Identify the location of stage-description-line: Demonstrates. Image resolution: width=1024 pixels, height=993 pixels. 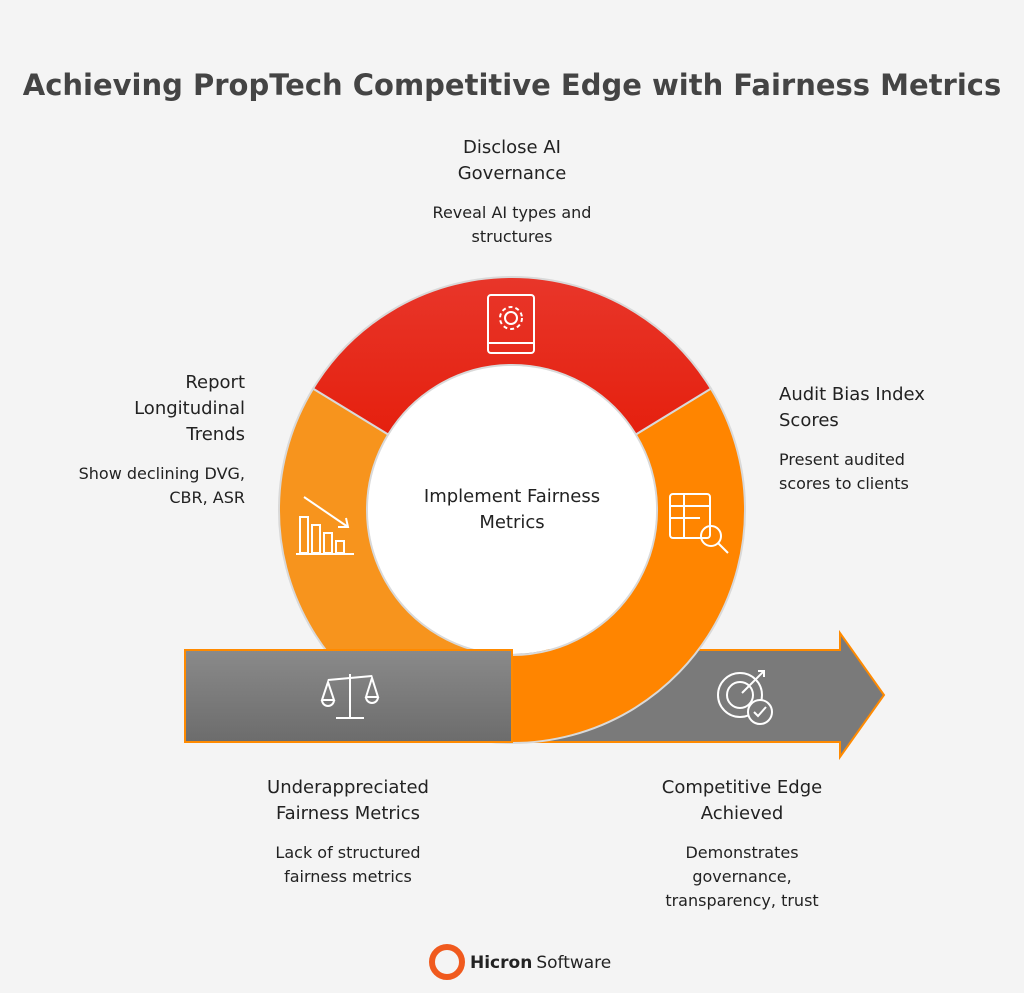
(742, 852).